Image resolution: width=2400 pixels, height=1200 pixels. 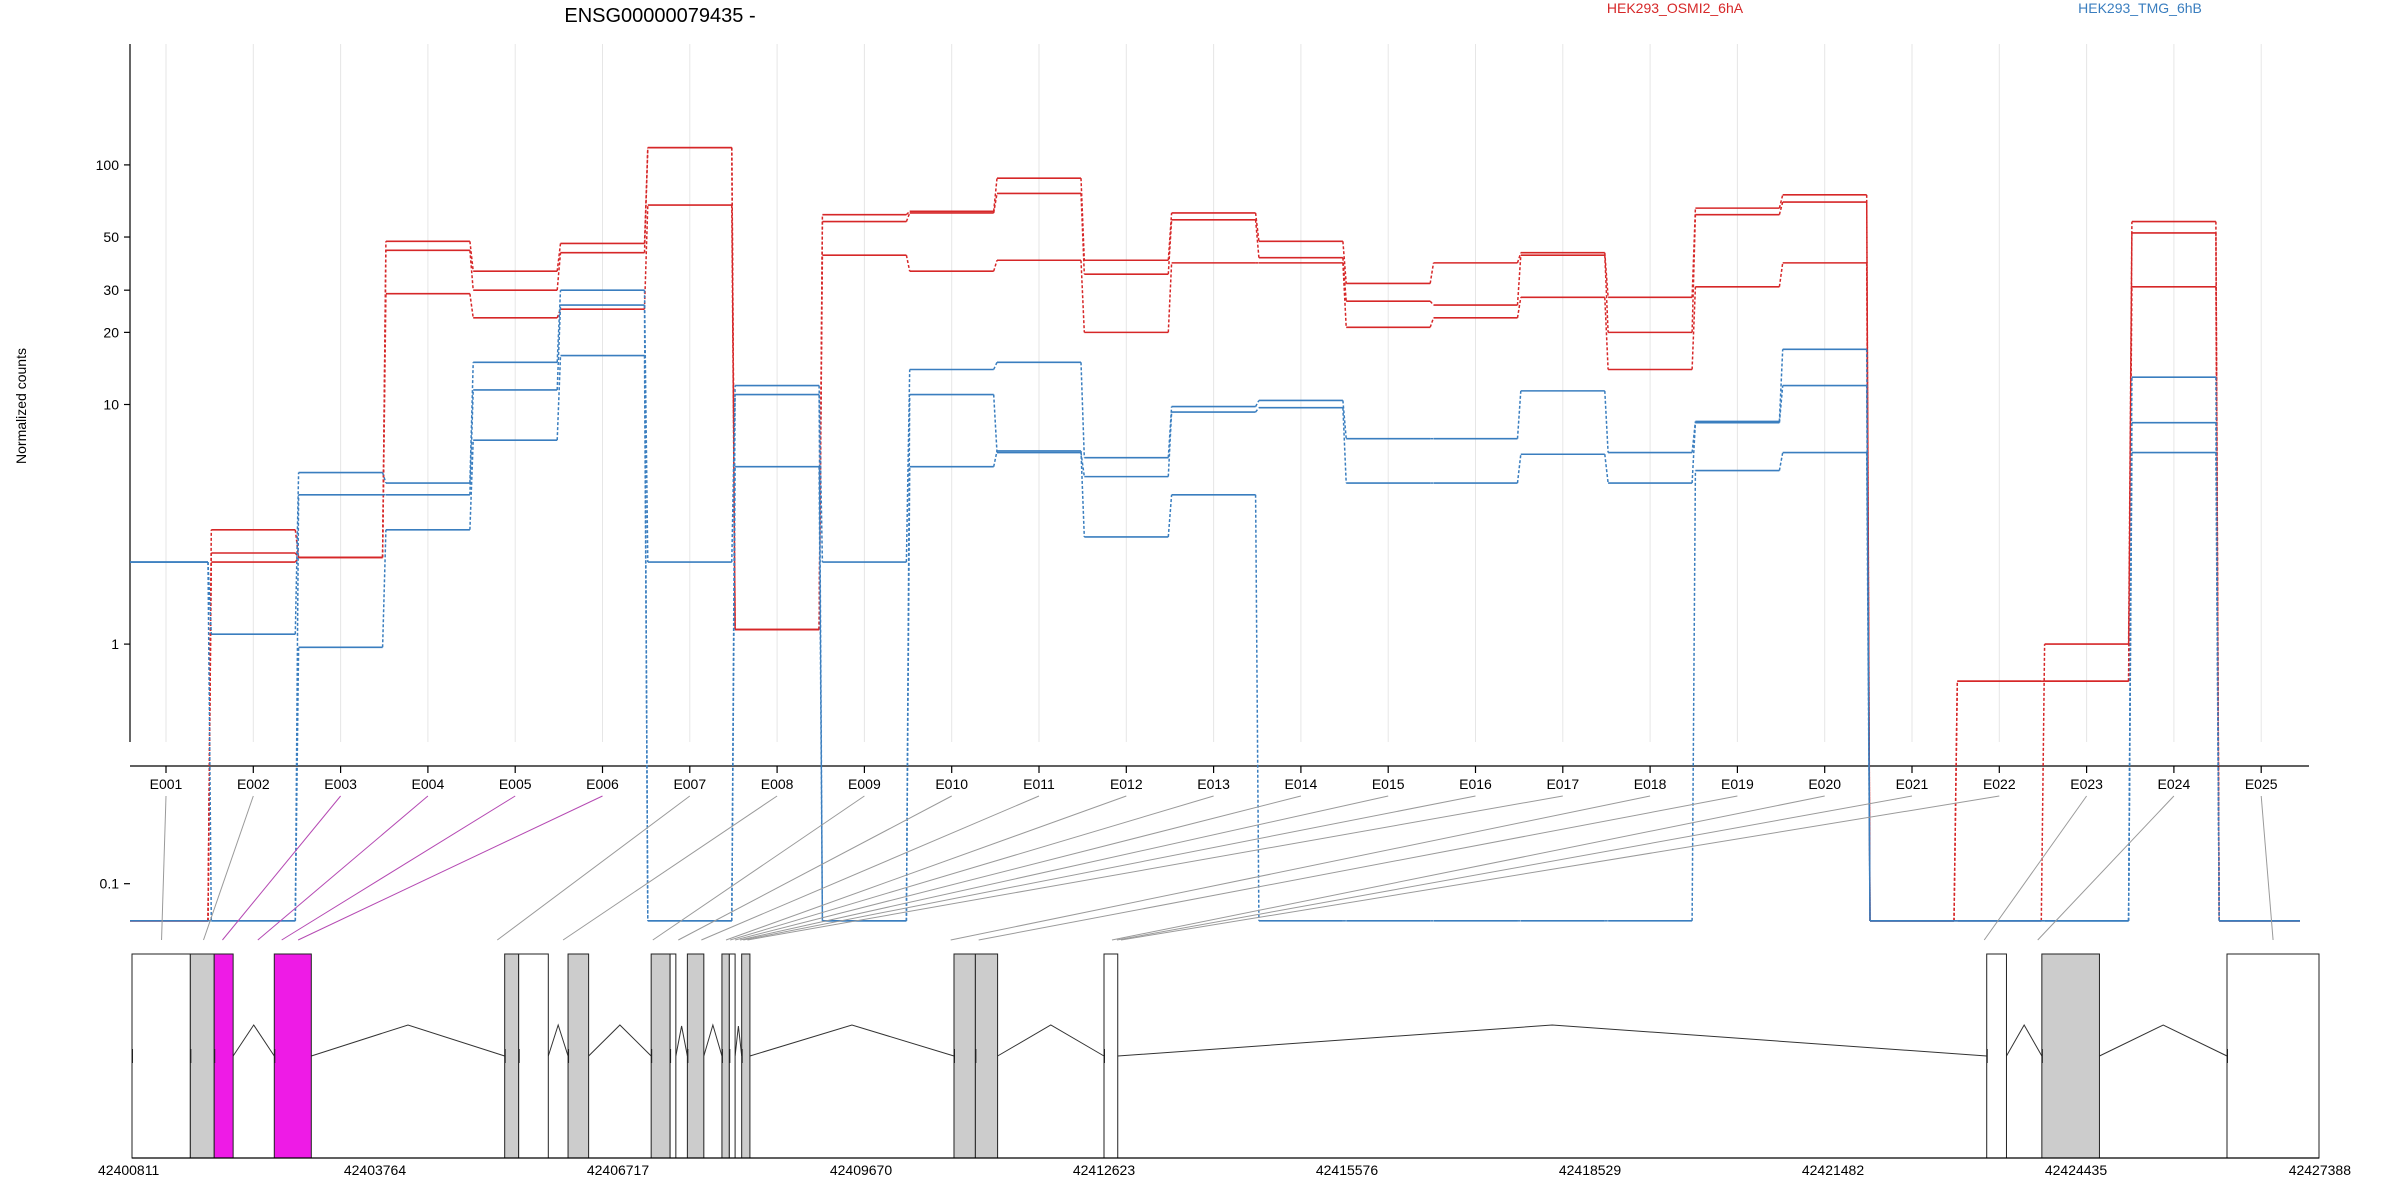 I want to click on x-tick-label: E005, so click(x=515, y=784).